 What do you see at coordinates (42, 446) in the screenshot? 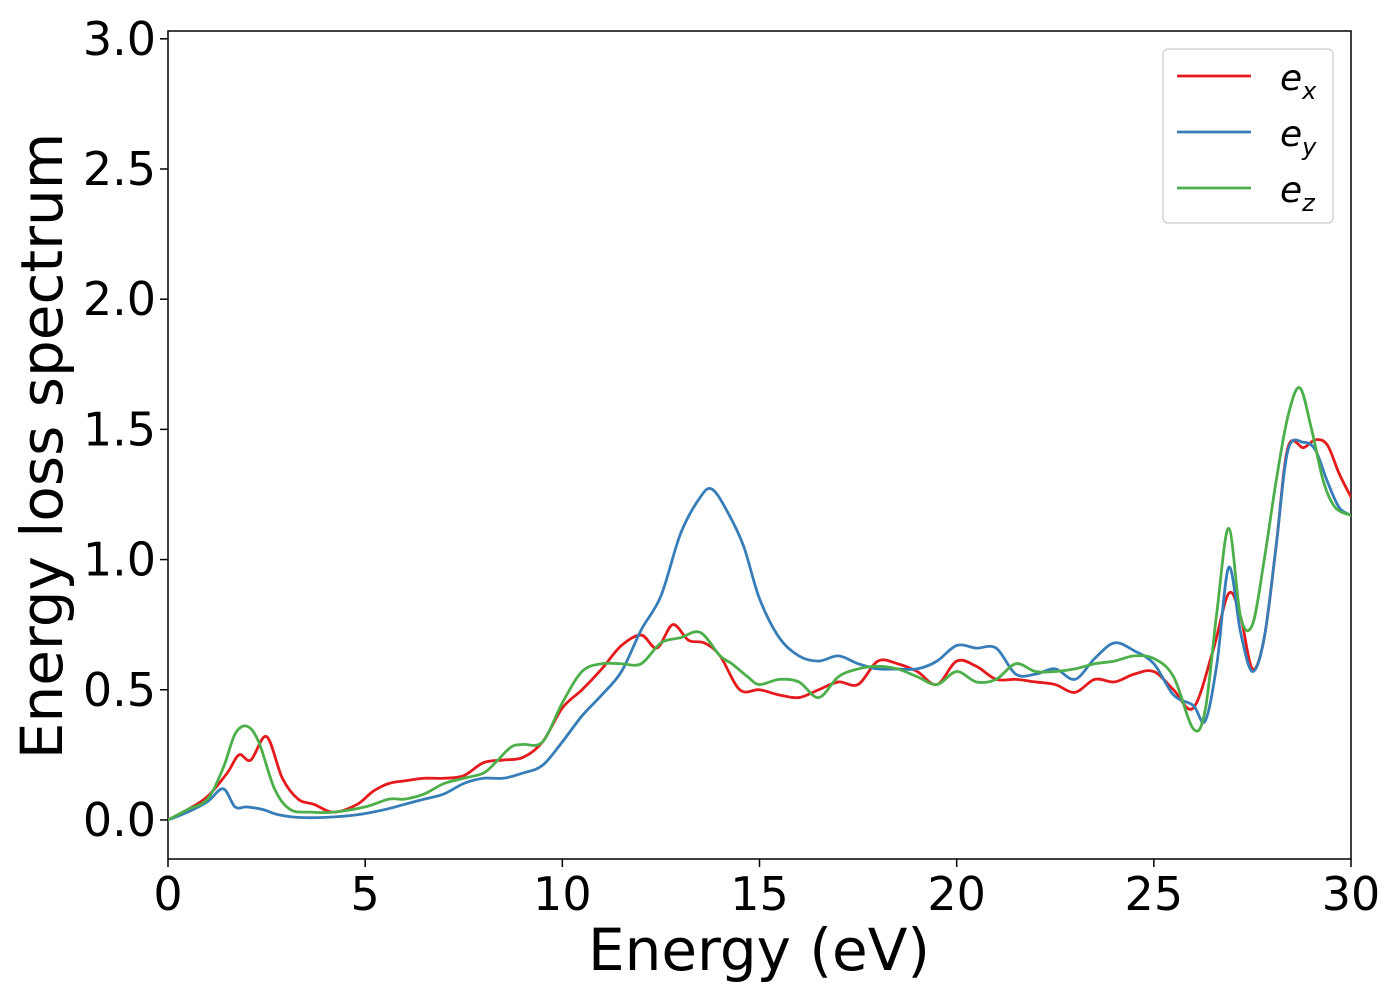
I see `y-axis-label: Energy loss spectrum` at bounding box center [42, 446].